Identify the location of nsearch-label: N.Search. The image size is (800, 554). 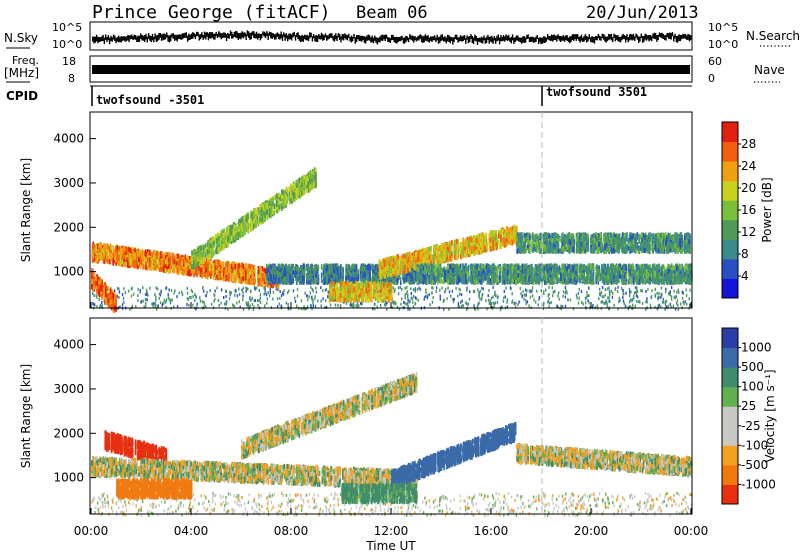
(773, 36).